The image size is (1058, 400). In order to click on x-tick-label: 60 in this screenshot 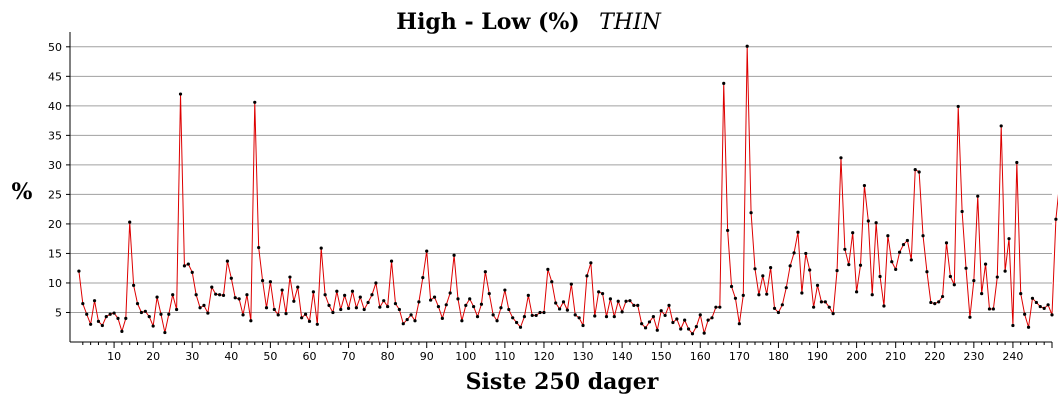, I will do `click(309, 356)`.